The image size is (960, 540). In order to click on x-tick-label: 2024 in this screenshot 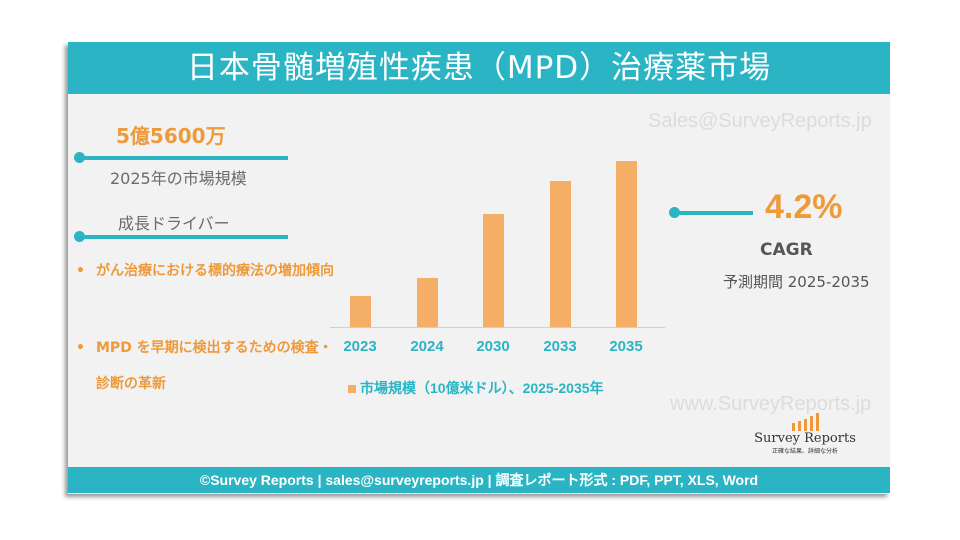, I will do `click(427, 346)`.